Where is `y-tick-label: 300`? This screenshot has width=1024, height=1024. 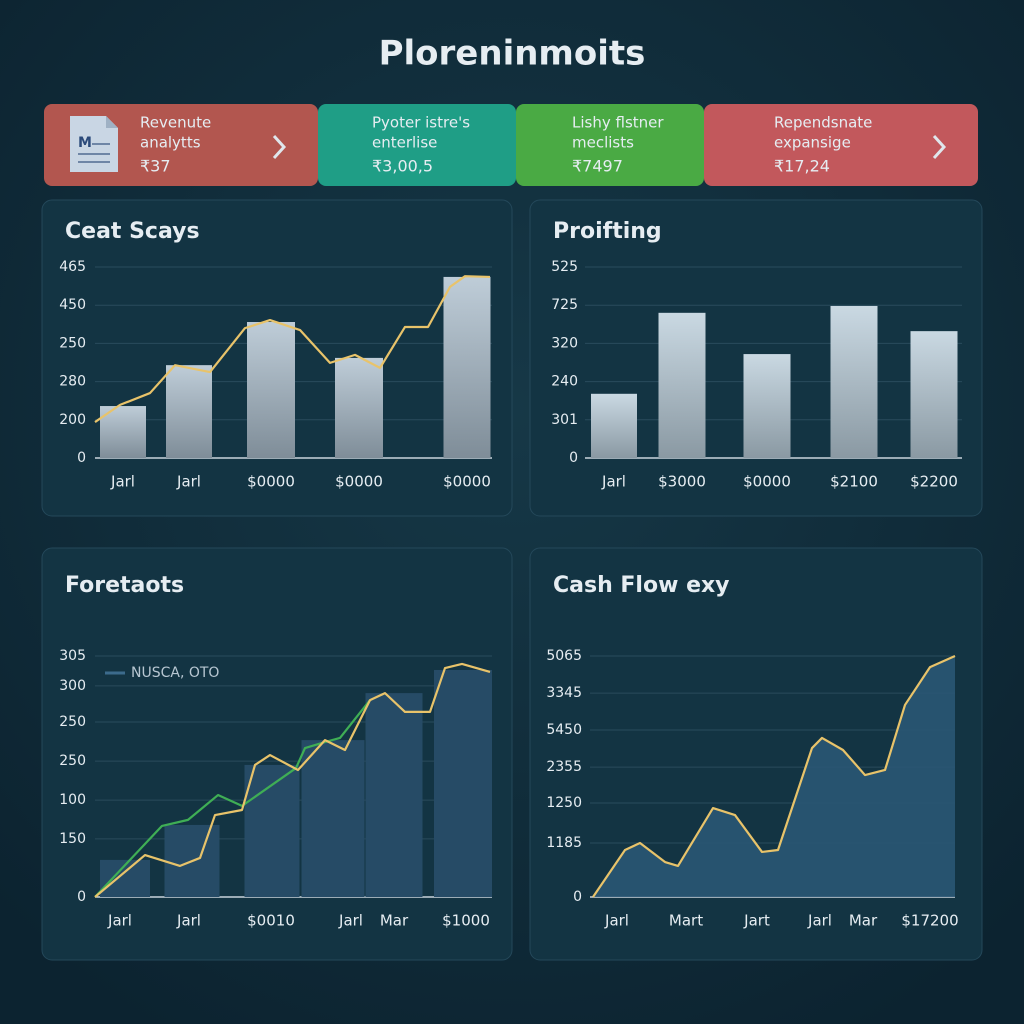
y-tick-label: 300 is located at coordinates (72, 686).